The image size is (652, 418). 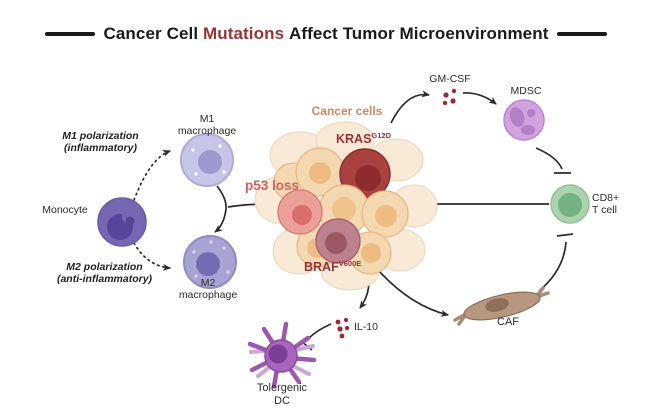 I want to click on cancer-cell-cluster, so click(x=346, y=206).